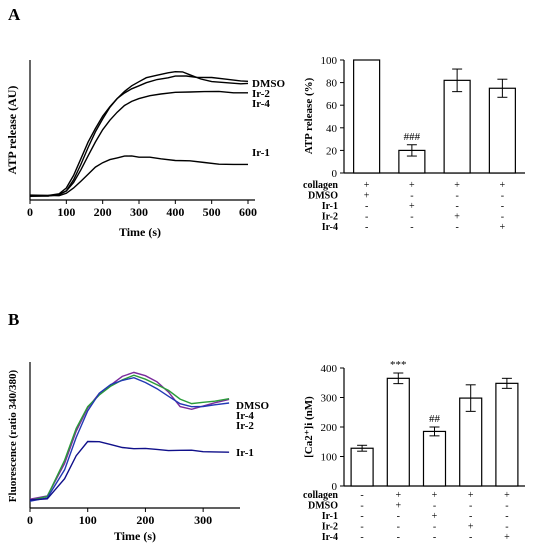 This screenshot has height=550, width=540. What do you see at coordinates (12, 130) in the screenshot?
I see `a-trace-ylabel: ATP release (AU)` at bounding box center [12, 130].